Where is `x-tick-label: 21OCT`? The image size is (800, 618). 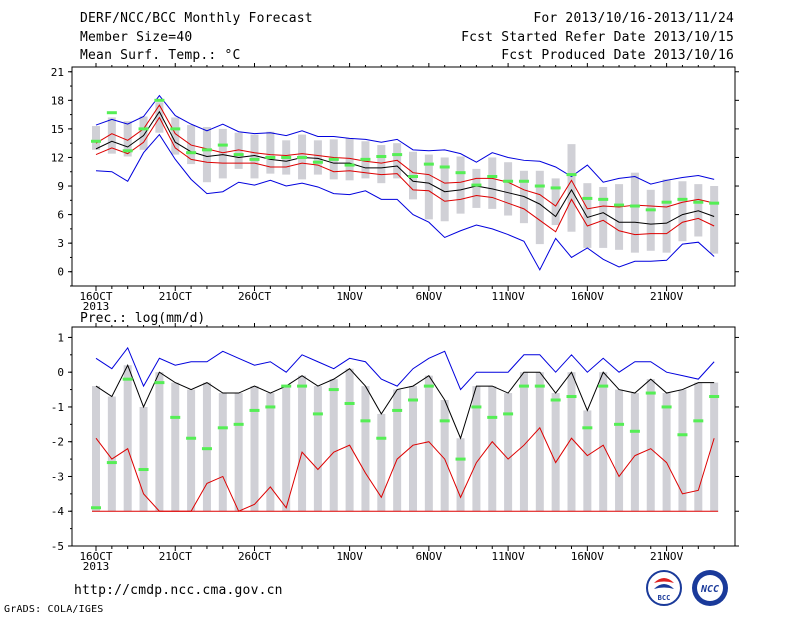 x-tick-label: 21OCT is located at coordinates (175, 556).